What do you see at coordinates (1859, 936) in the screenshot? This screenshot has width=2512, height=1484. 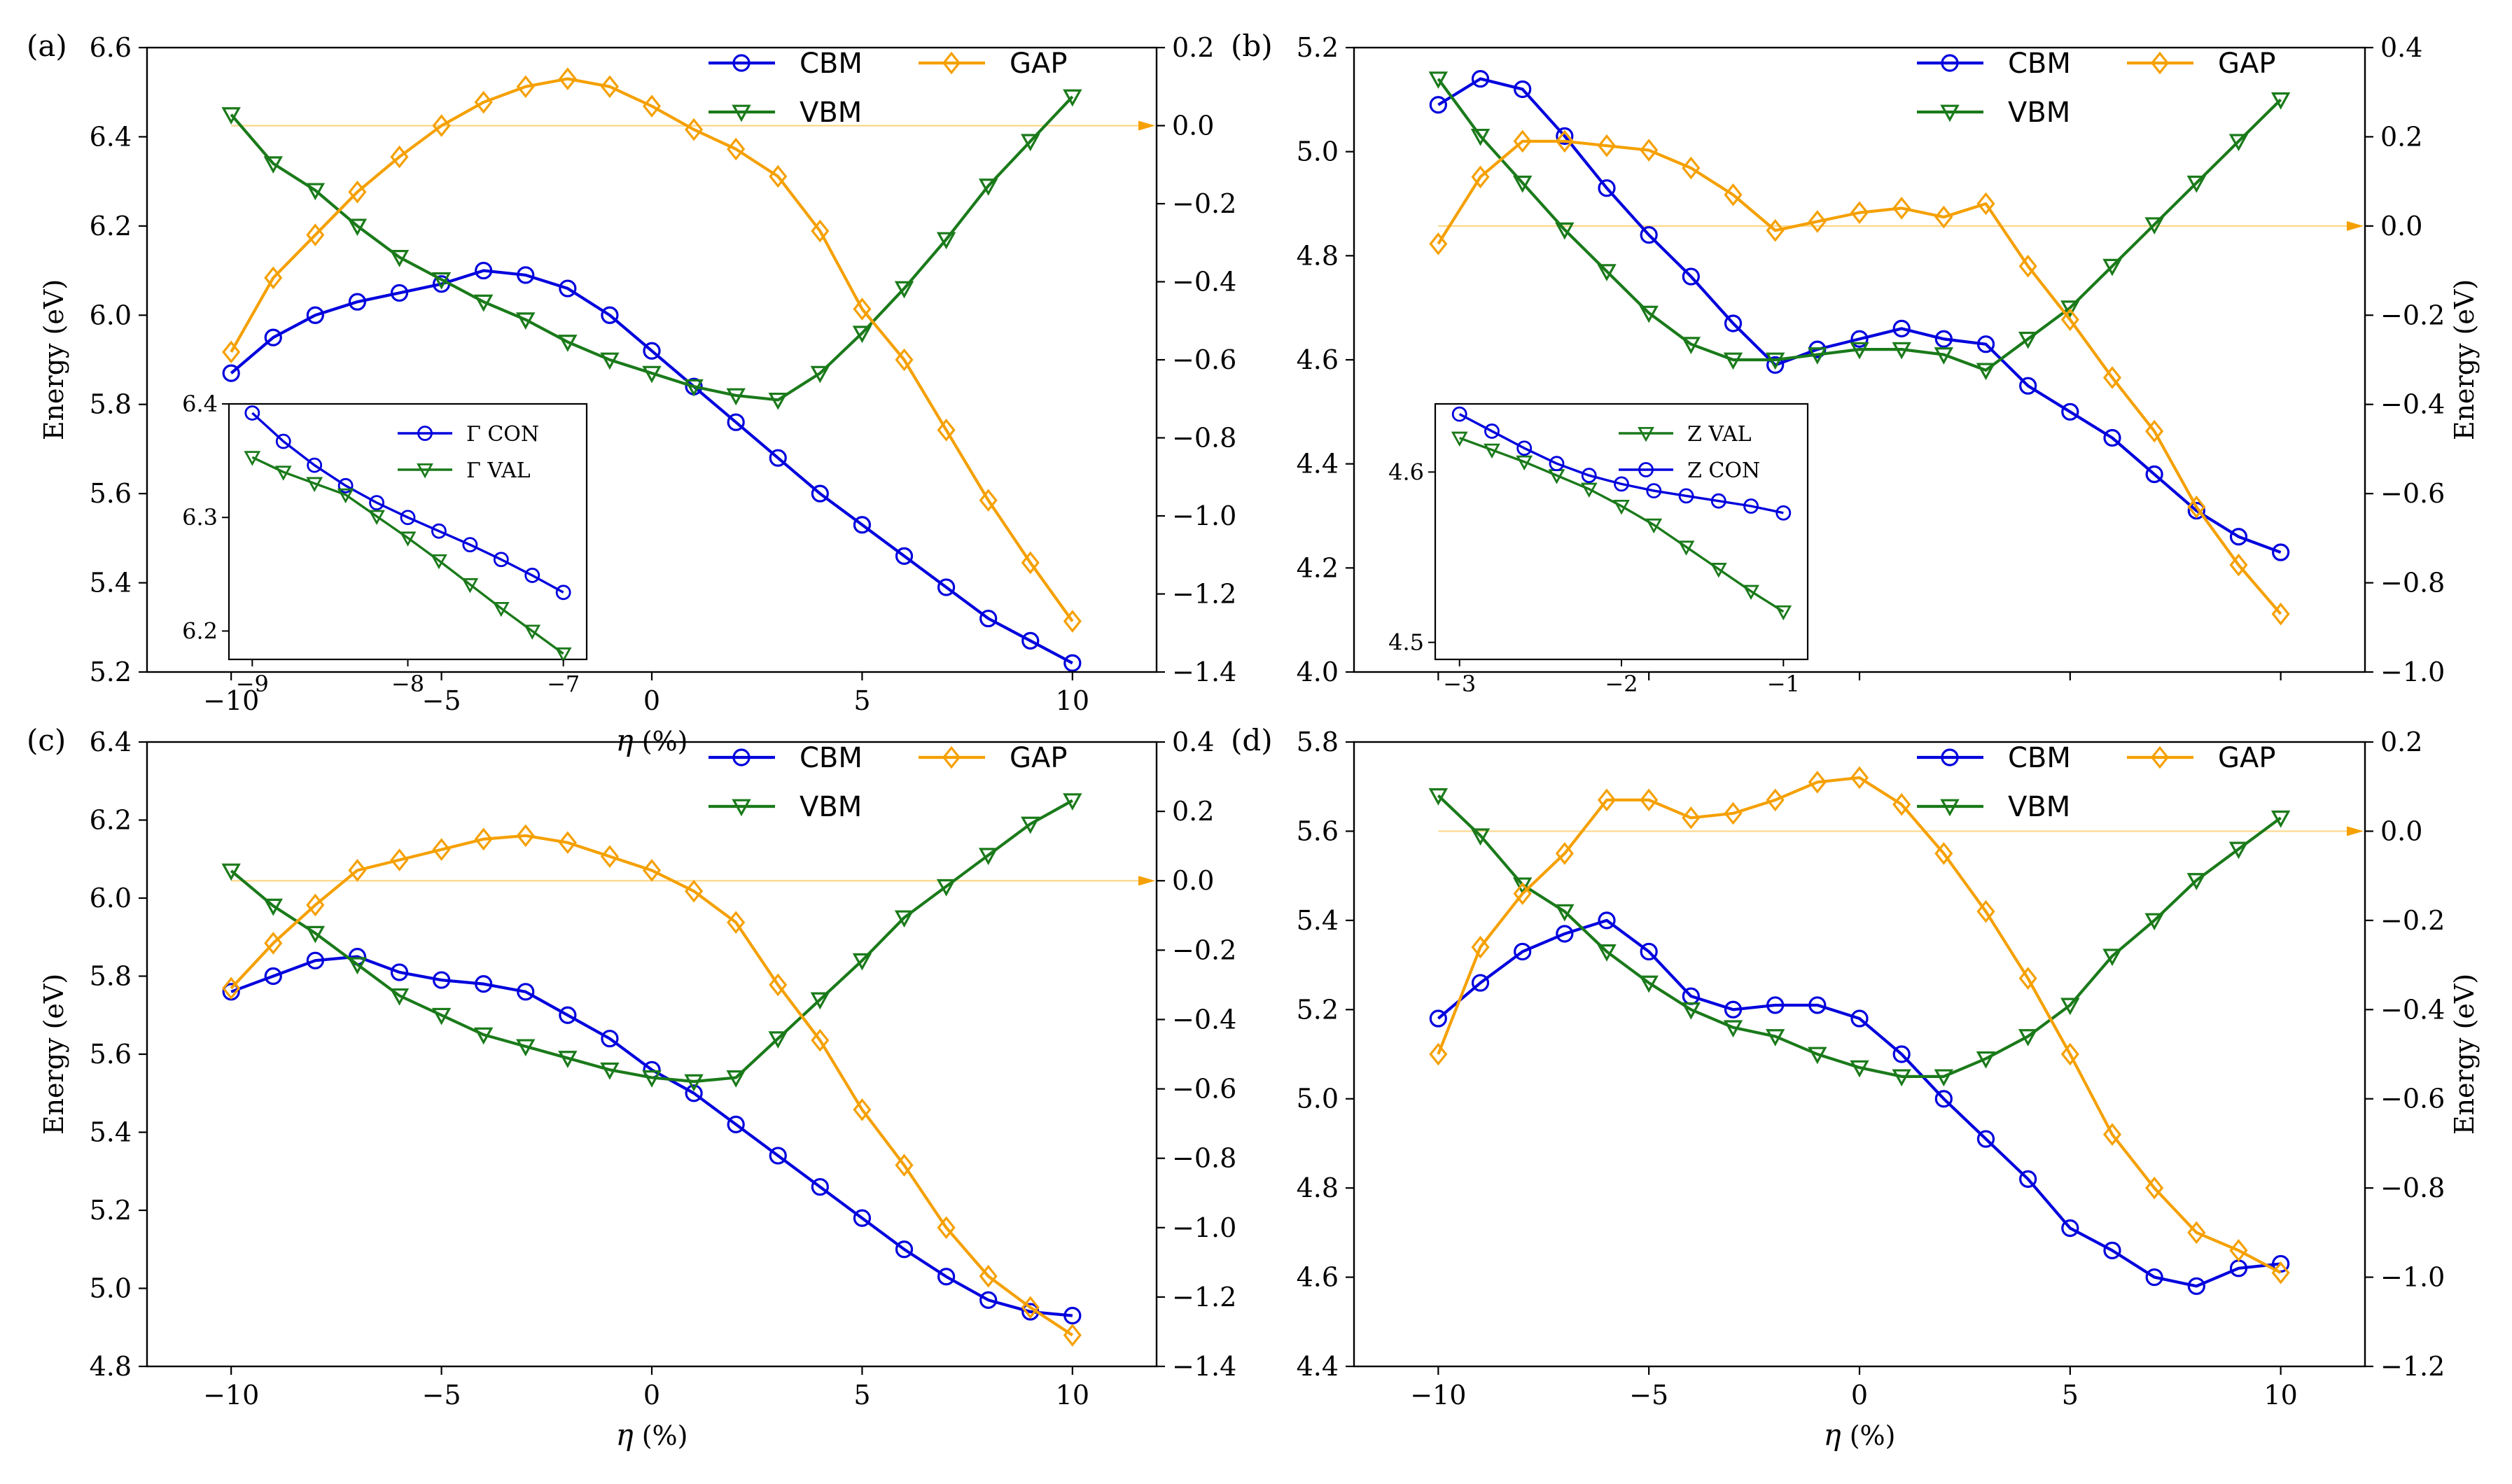 I see `series-line-vbm` at bounding box center [1859, 936].